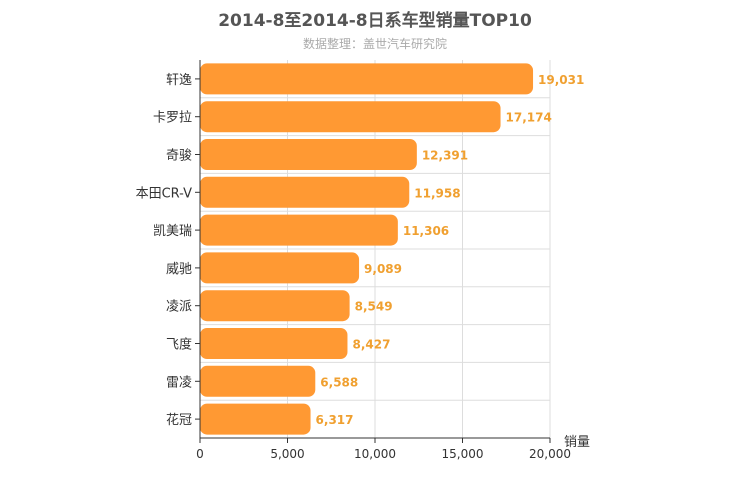  Describe the element at coordinates (375, 21) in the screenshot. I see `chart-title: 2014-8至2014-8日系车型销量TOP10` at that location.